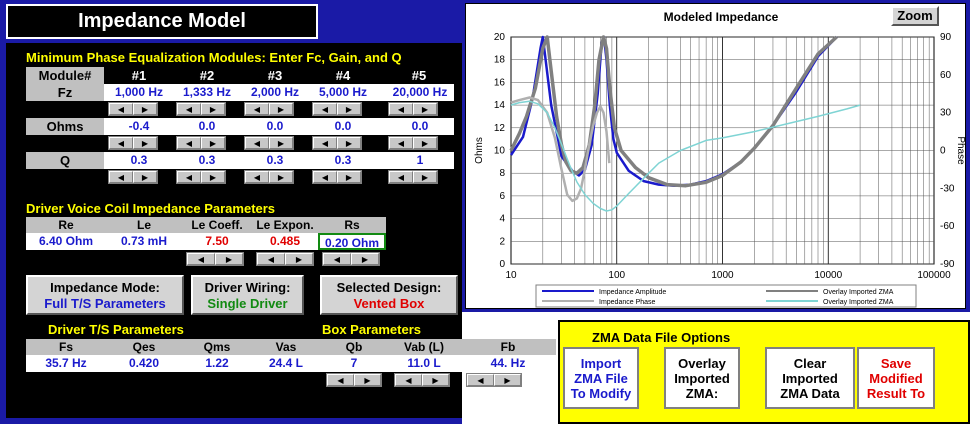 The height and width of the screenshot is (424, 970). What do you see at coordinates (285, 241) in the screenshot?
I see `voice-coil-value: 0.485` at bounding box center [285, 241].